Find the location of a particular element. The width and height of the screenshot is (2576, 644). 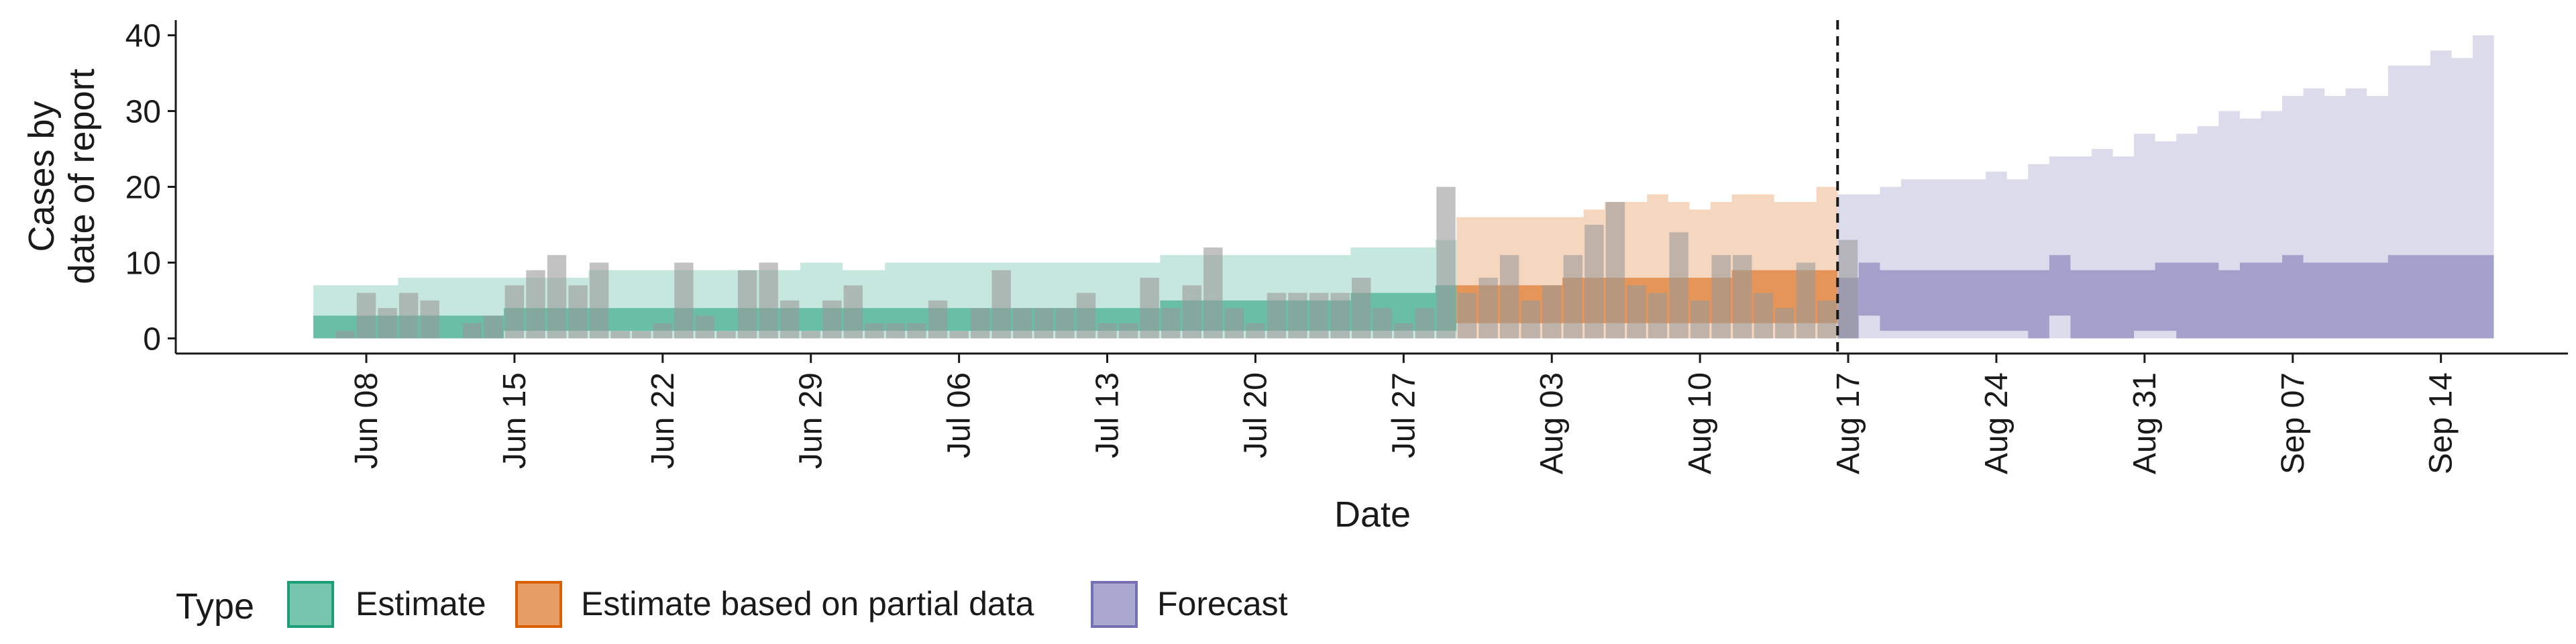

x-tick-label: Jul 13 is located at coordinates (1108, 415).